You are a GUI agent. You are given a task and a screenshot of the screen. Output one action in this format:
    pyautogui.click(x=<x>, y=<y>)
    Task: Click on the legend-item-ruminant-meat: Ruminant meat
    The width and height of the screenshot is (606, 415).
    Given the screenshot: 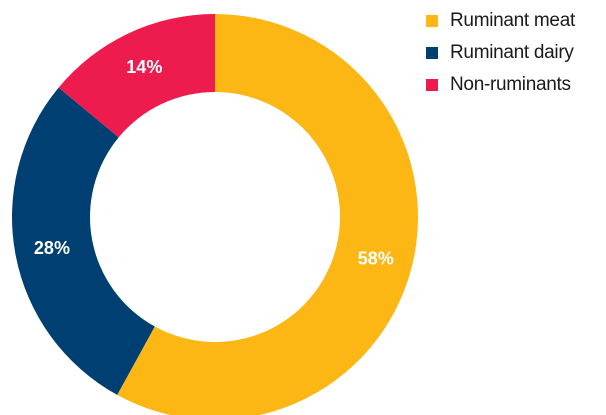 What is the action you would take?
    pyautogui.click(x=500, y=21)
    